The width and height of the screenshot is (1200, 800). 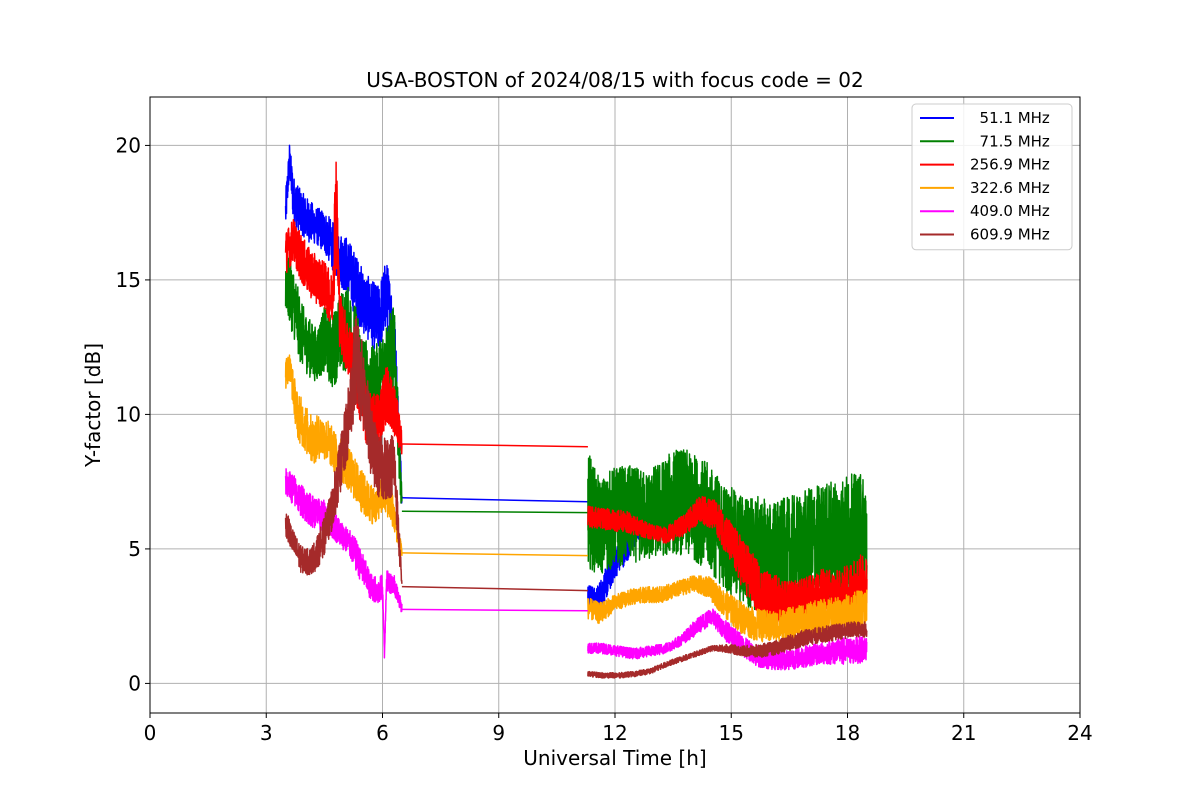 What do you see at coordinates (134, 683) in the screenshot?
I see `y-tick-label: 0` at bounding box center [134, 683].